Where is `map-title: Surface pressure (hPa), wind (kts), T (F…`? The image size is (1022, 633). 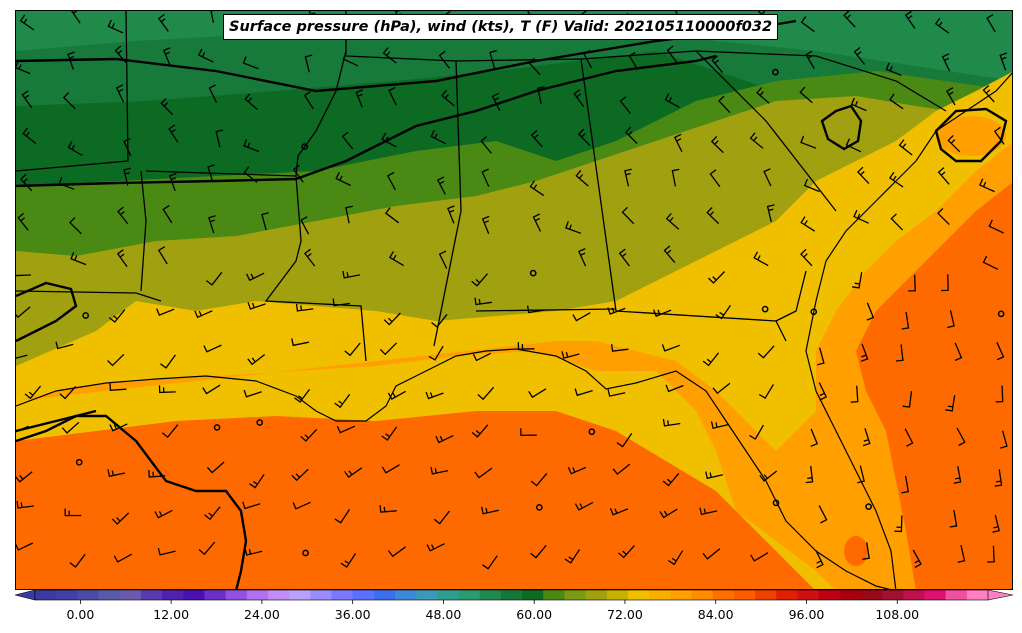 map-title: Surface pressure (hPa), wind (kts), T (F… is located at coordinates (501, 27).